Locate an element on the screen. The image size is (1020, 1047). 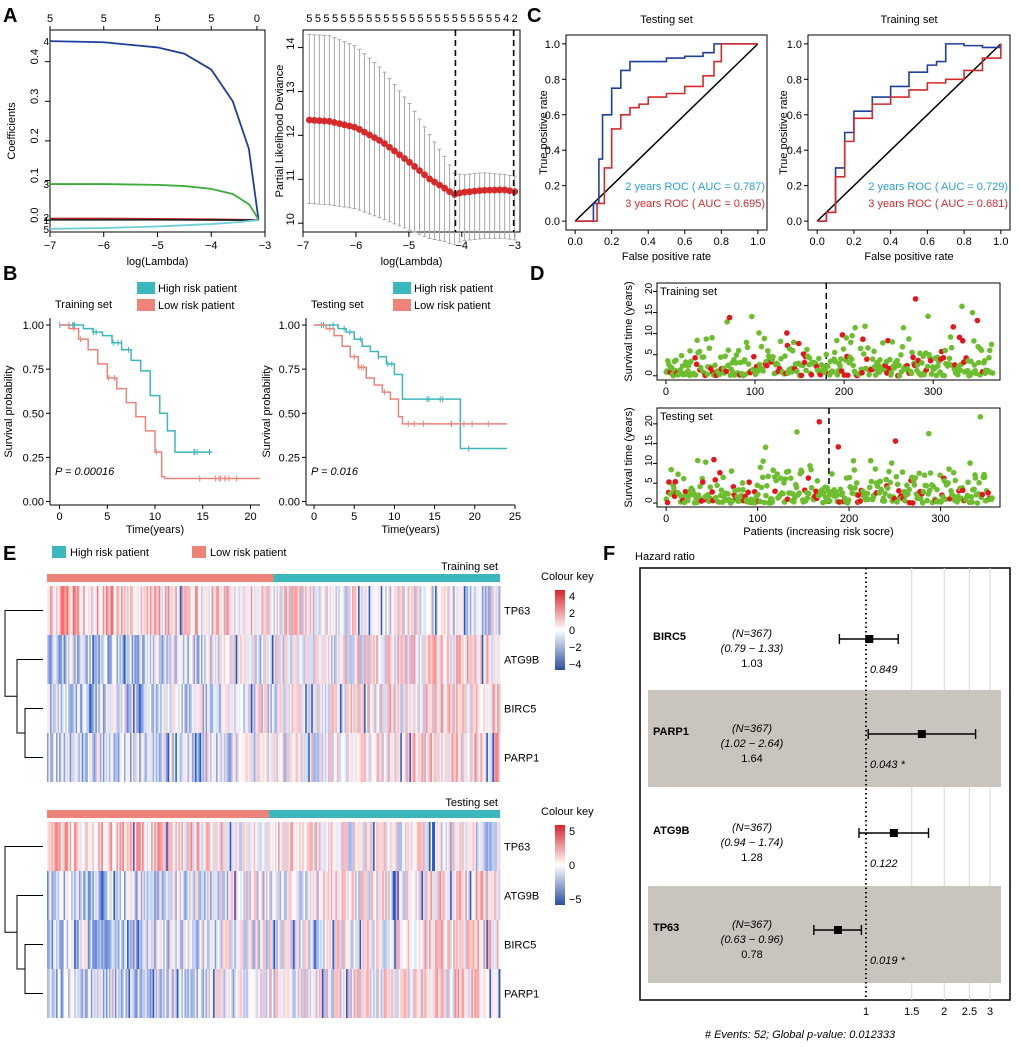
plot-title: Training set is located at coordinates (83, 305).